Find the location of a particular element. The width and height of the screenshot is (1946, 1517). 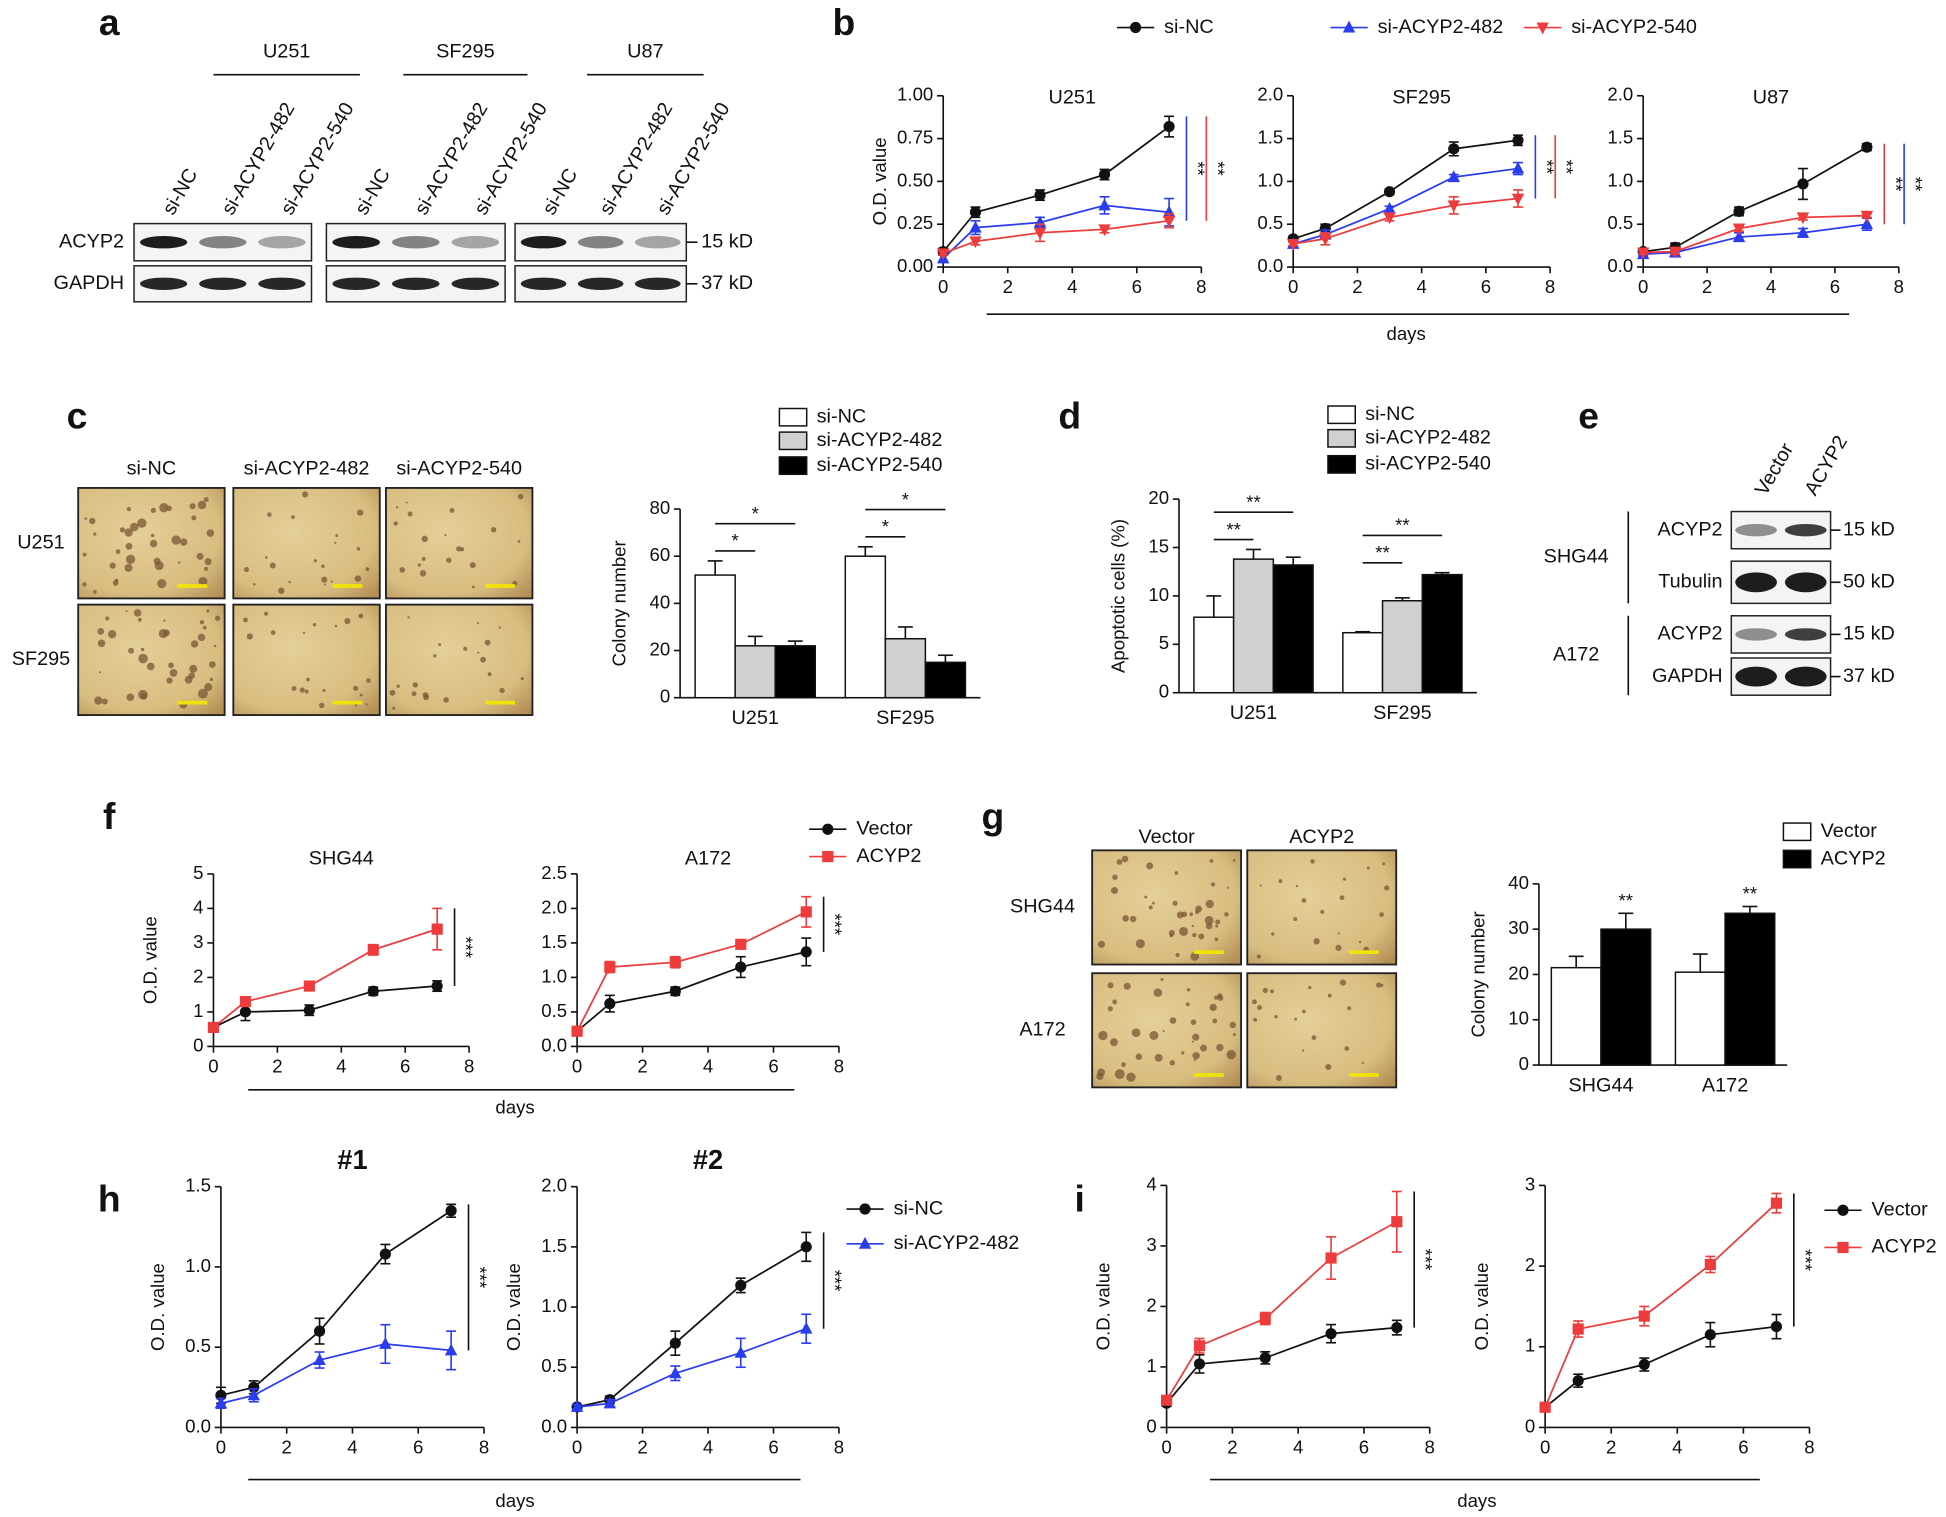

y-tick-label: 0.25 is located at coordinates (915, 222).